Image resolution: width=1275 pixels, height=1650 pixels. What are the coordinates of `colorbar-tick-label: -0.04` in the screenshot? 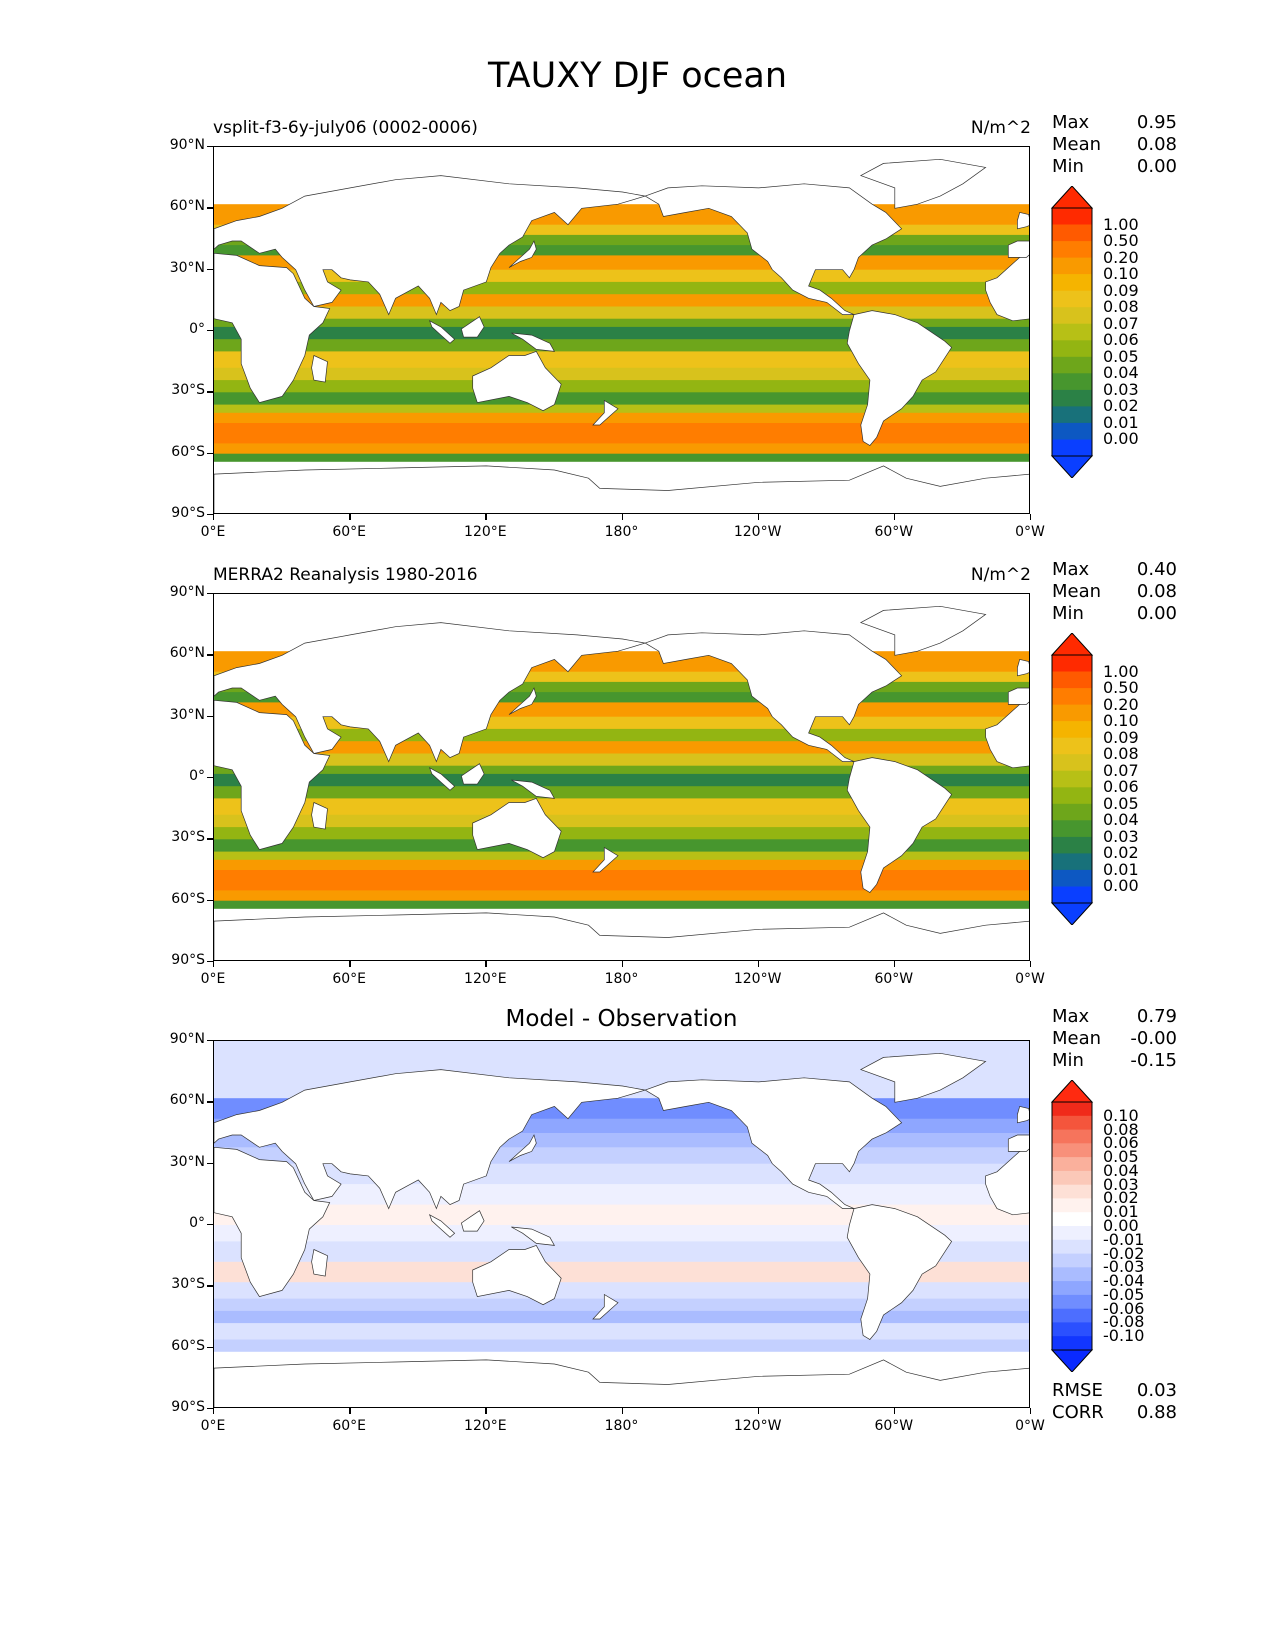 It's located at (1124, 1281).